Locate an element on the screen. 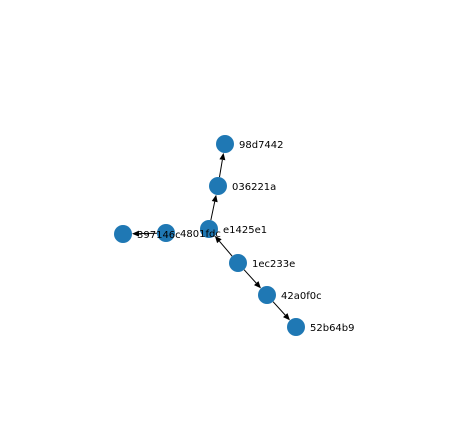 The width and height of the screenshot is (458, 446). edge-e1425e1-036221a is located at coordinates (213, 211).